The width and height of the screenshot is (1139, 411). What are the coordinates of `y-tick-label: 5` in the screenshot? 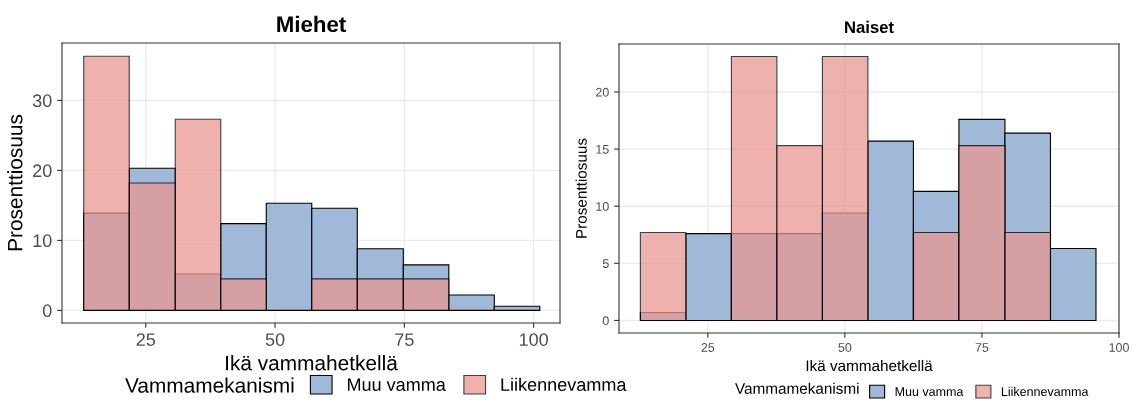 It's located at (605, 263).